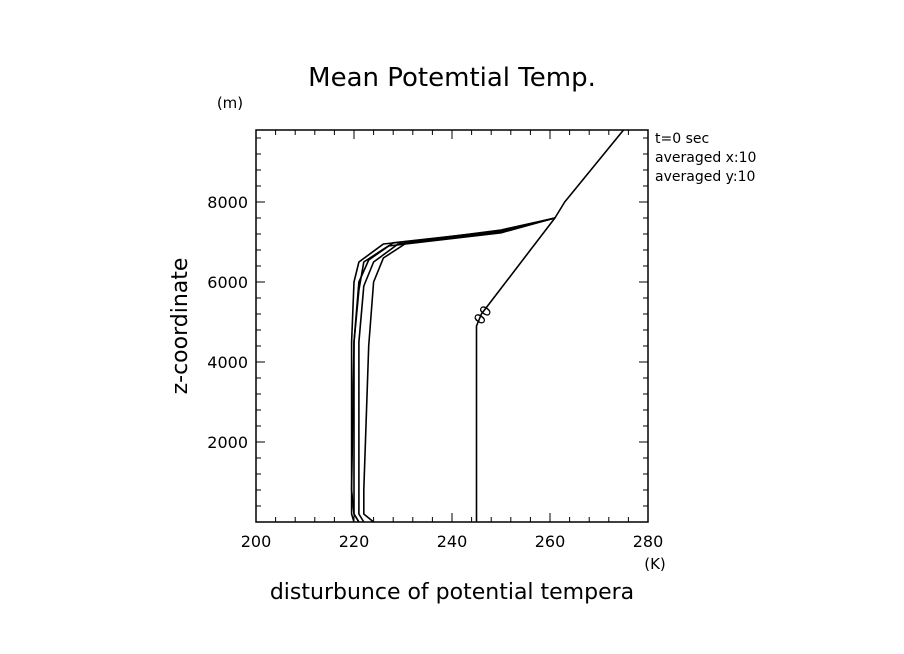 The height and width of the screenshot is (654, 904). I want to click on y-tick-label: 4000, so click(227, 362).